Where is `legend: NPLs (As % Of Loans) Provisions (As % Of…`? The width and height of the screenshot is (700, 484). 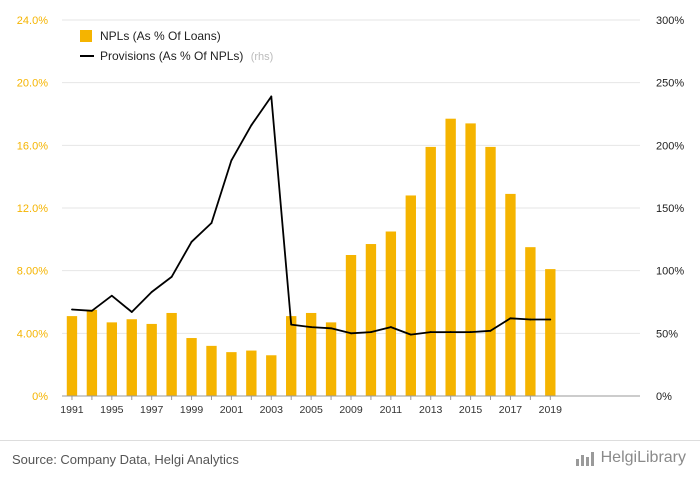
legend: NPLs (As % Of Loans) Provisions (As % Of… is located at coordinates (176, 46).